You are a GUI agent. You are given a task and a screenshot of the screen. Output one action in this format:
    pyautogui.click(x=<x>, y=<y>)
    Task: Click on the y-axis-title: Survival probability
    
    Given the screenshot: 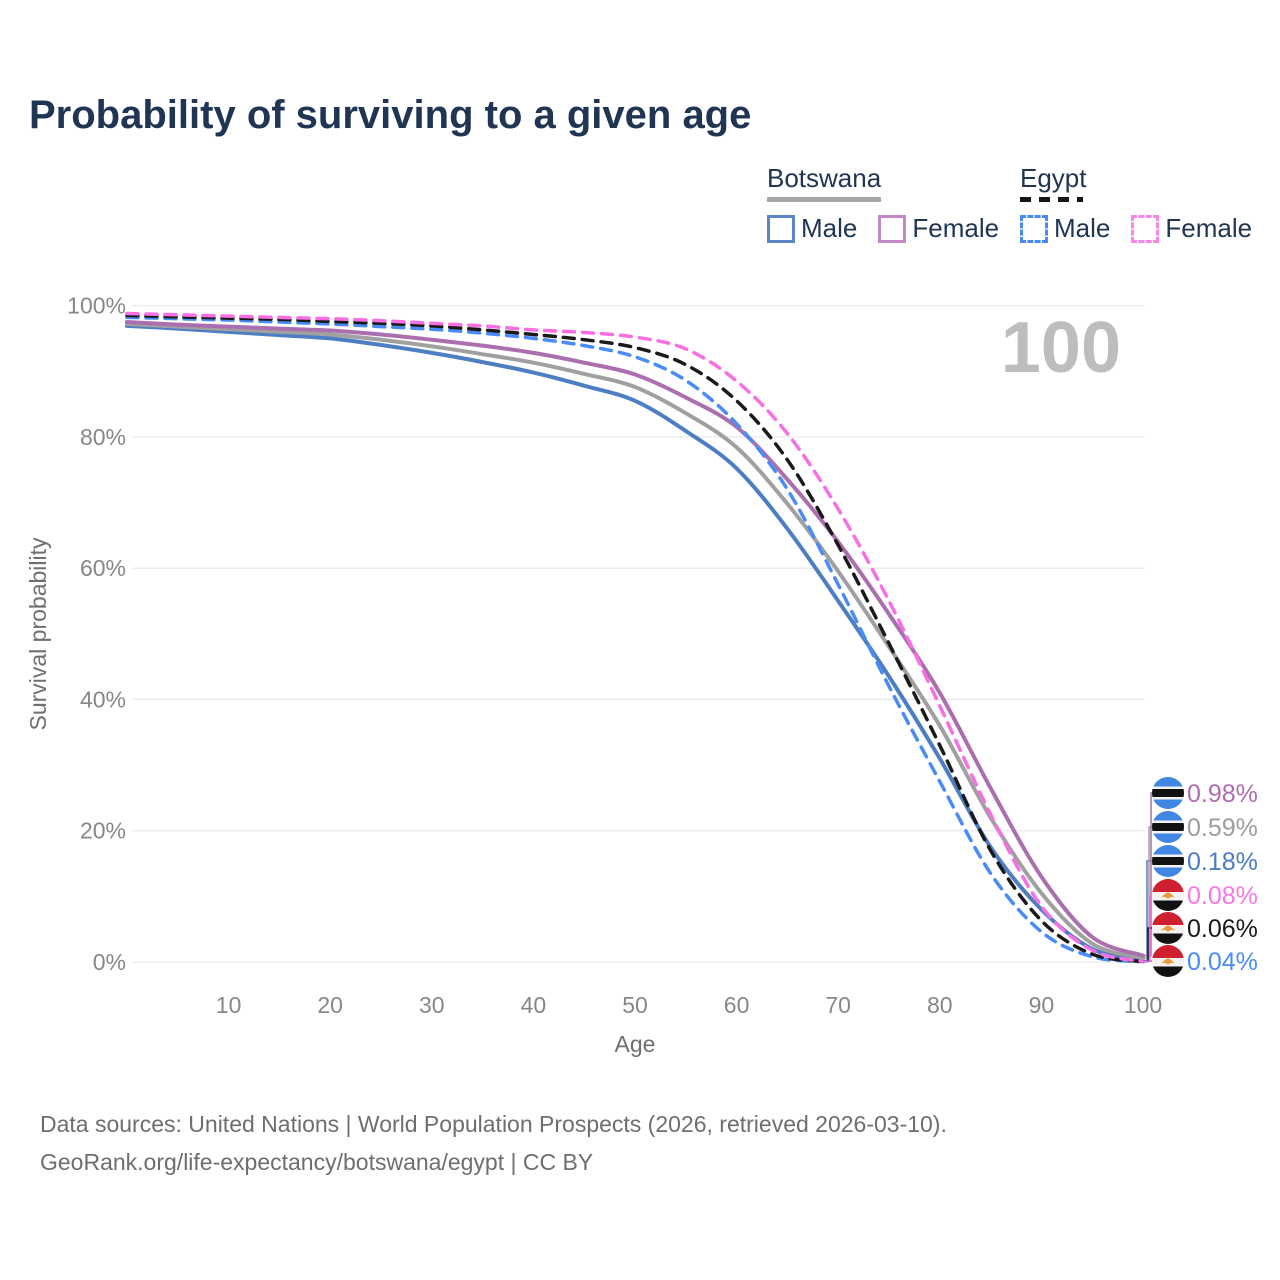 What is the action you would take?
    pyautogui.click(x=38, y=634)
    